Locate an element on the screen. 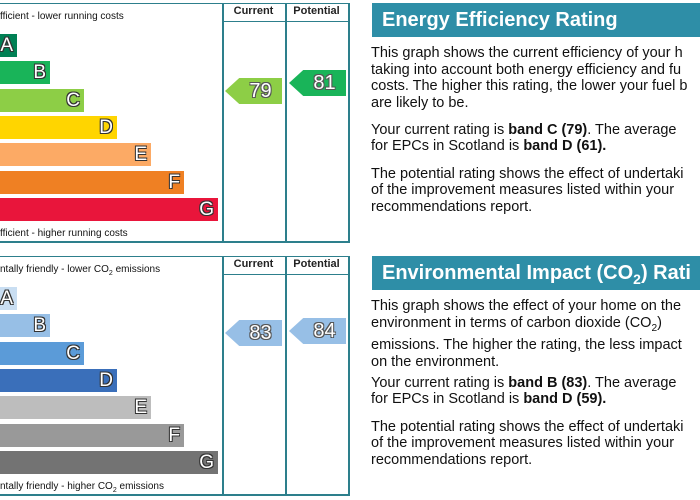 This screenshot has height=500, width=700. text-line: for EPCs in Scotland is band D (59). is located at coordinates (523, 399).